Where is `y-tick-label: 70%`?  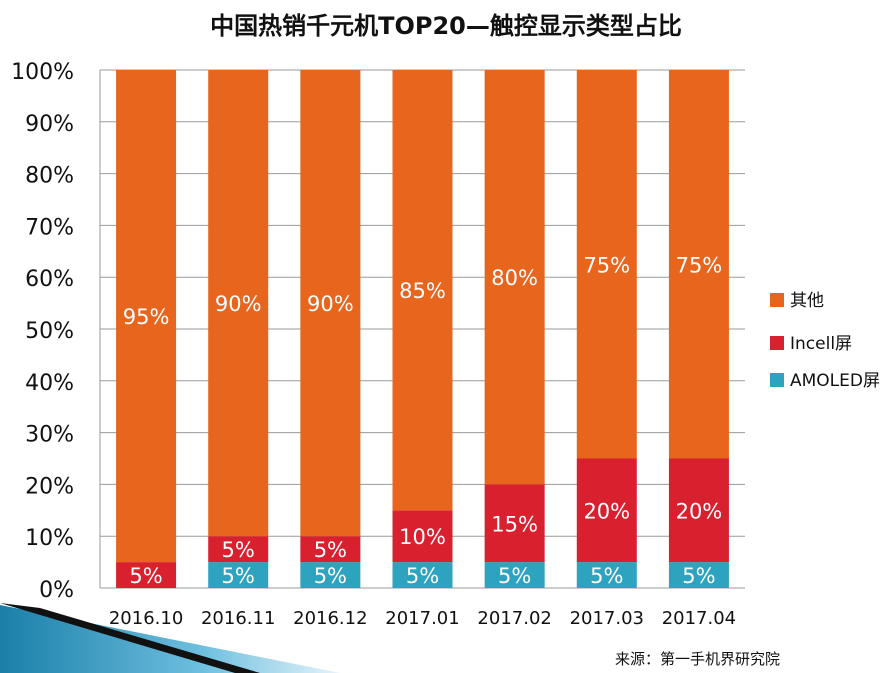
y-tick-label: 70% is located at coordinates (49, 227).